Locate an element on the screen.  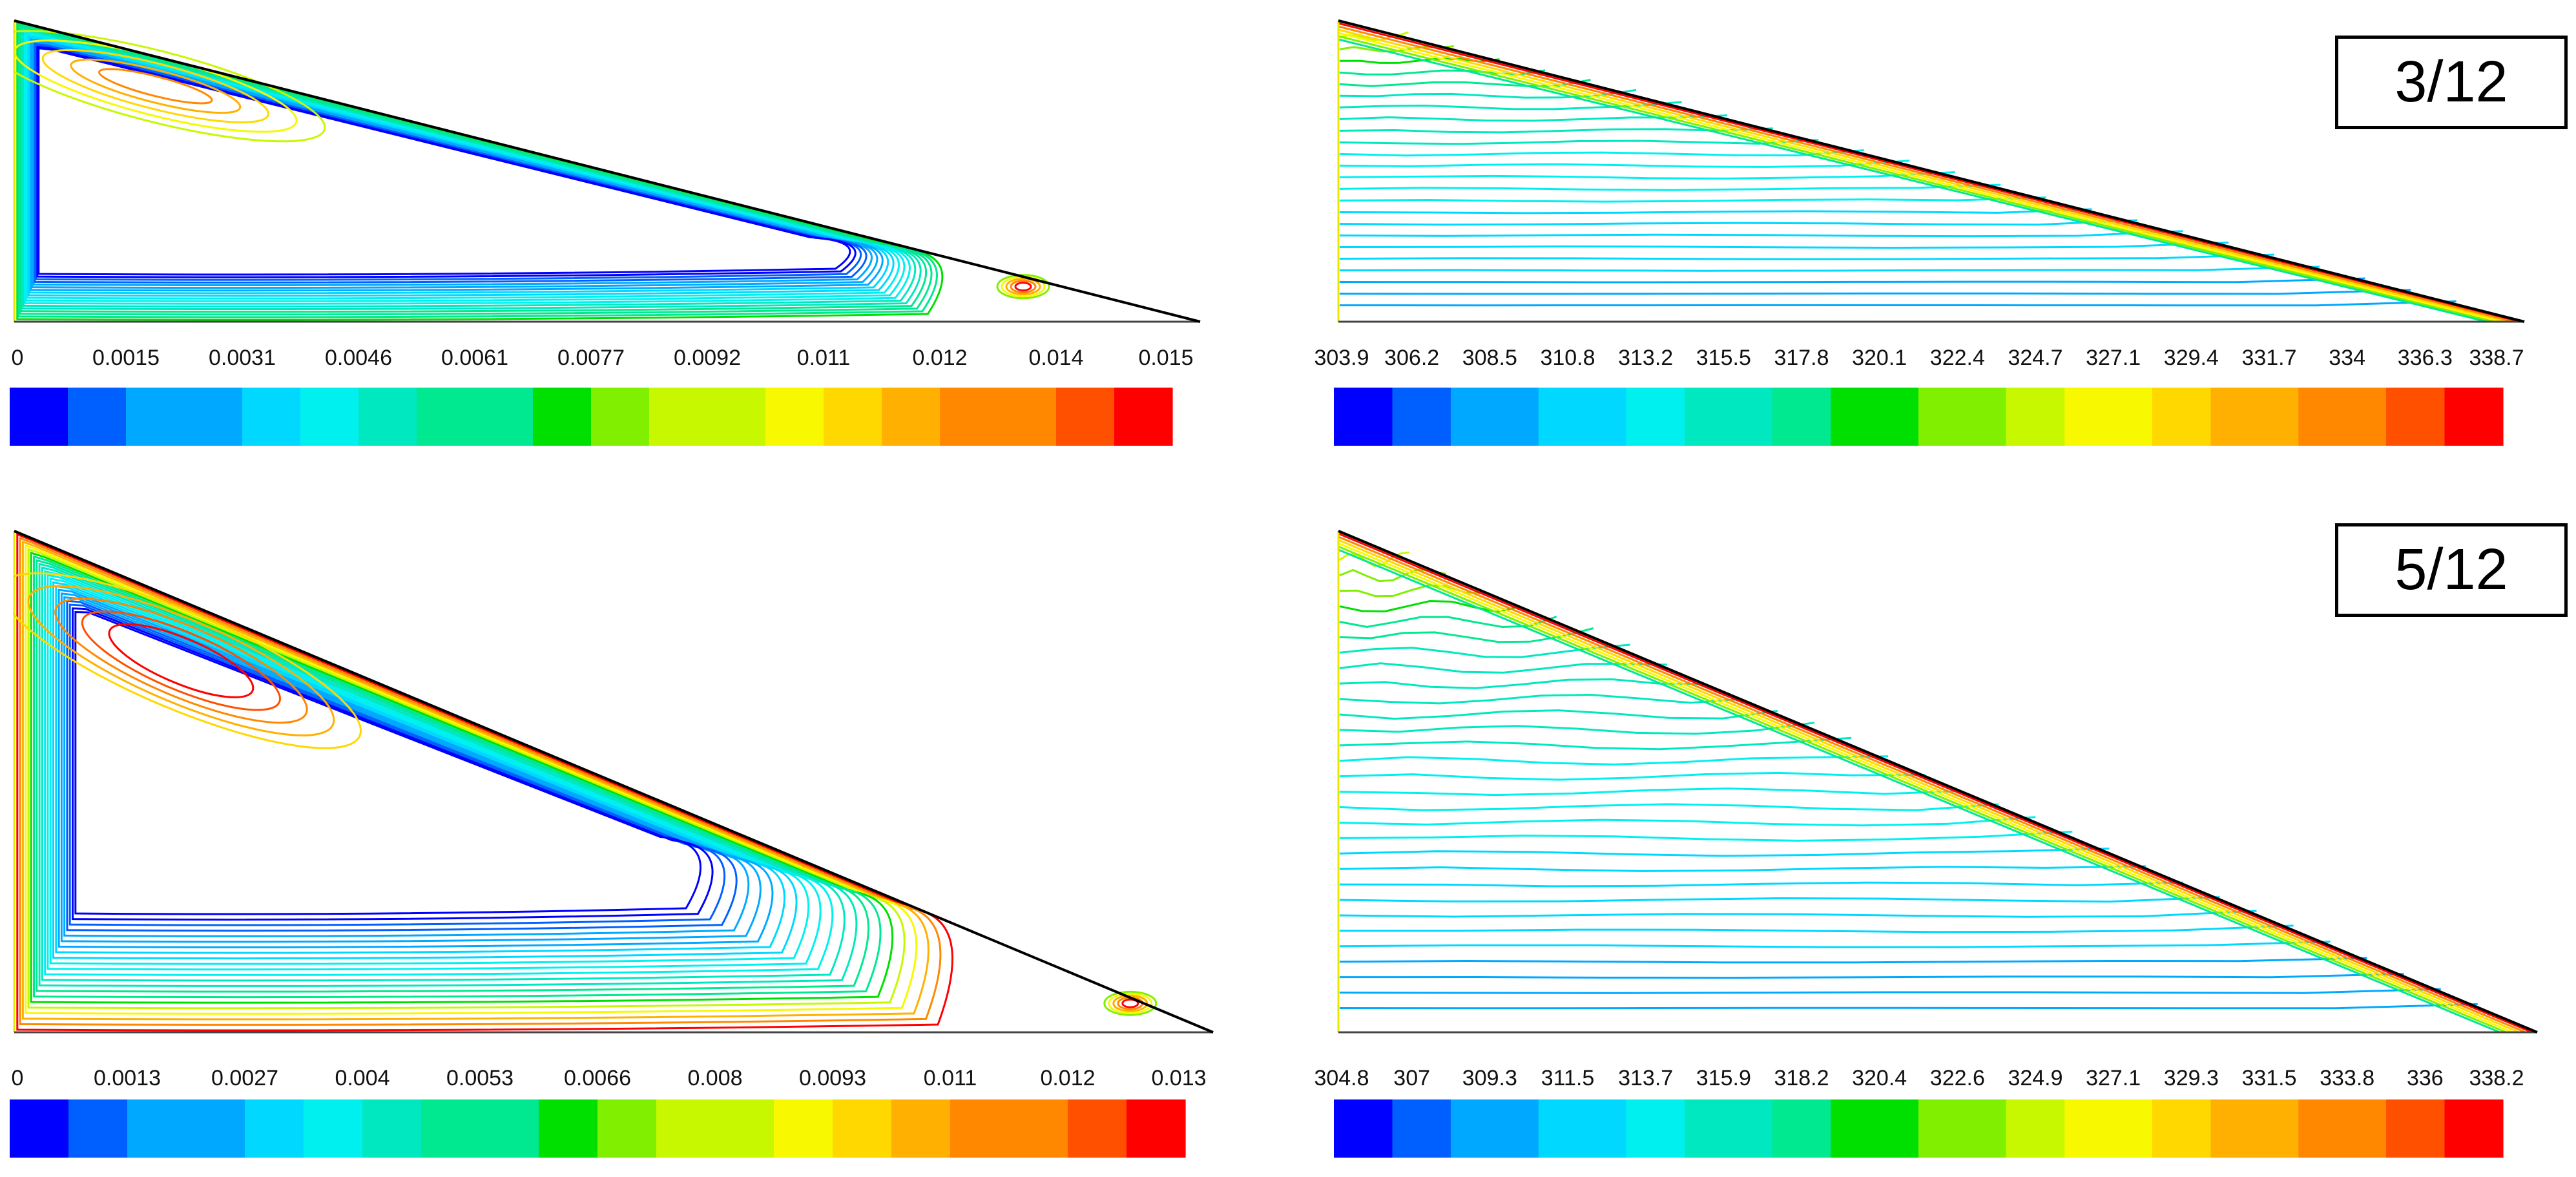
colorbar-tick-label: 0.0066 is located at coordinates (597, 1078).